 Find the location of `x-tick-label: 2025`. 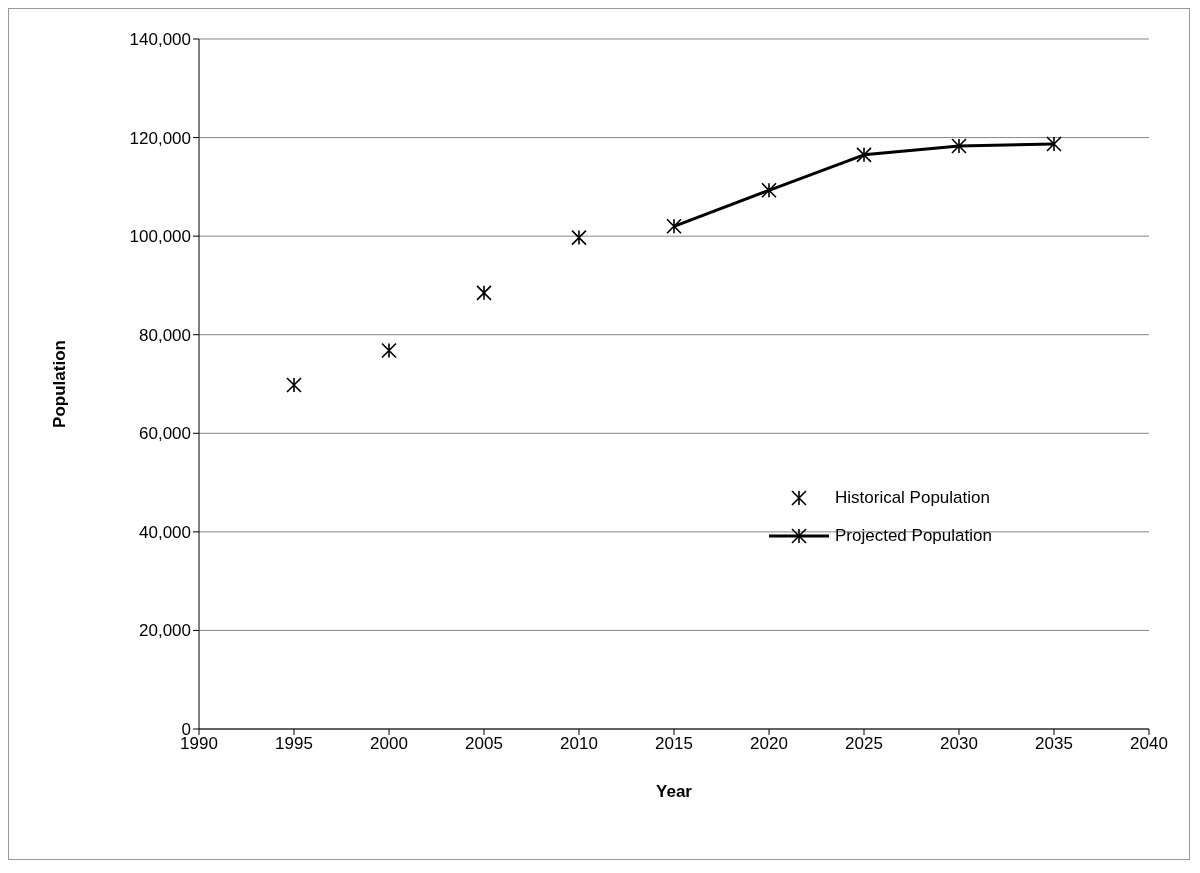

x-tick-label: 2025 is located at coordinates (864, 744).